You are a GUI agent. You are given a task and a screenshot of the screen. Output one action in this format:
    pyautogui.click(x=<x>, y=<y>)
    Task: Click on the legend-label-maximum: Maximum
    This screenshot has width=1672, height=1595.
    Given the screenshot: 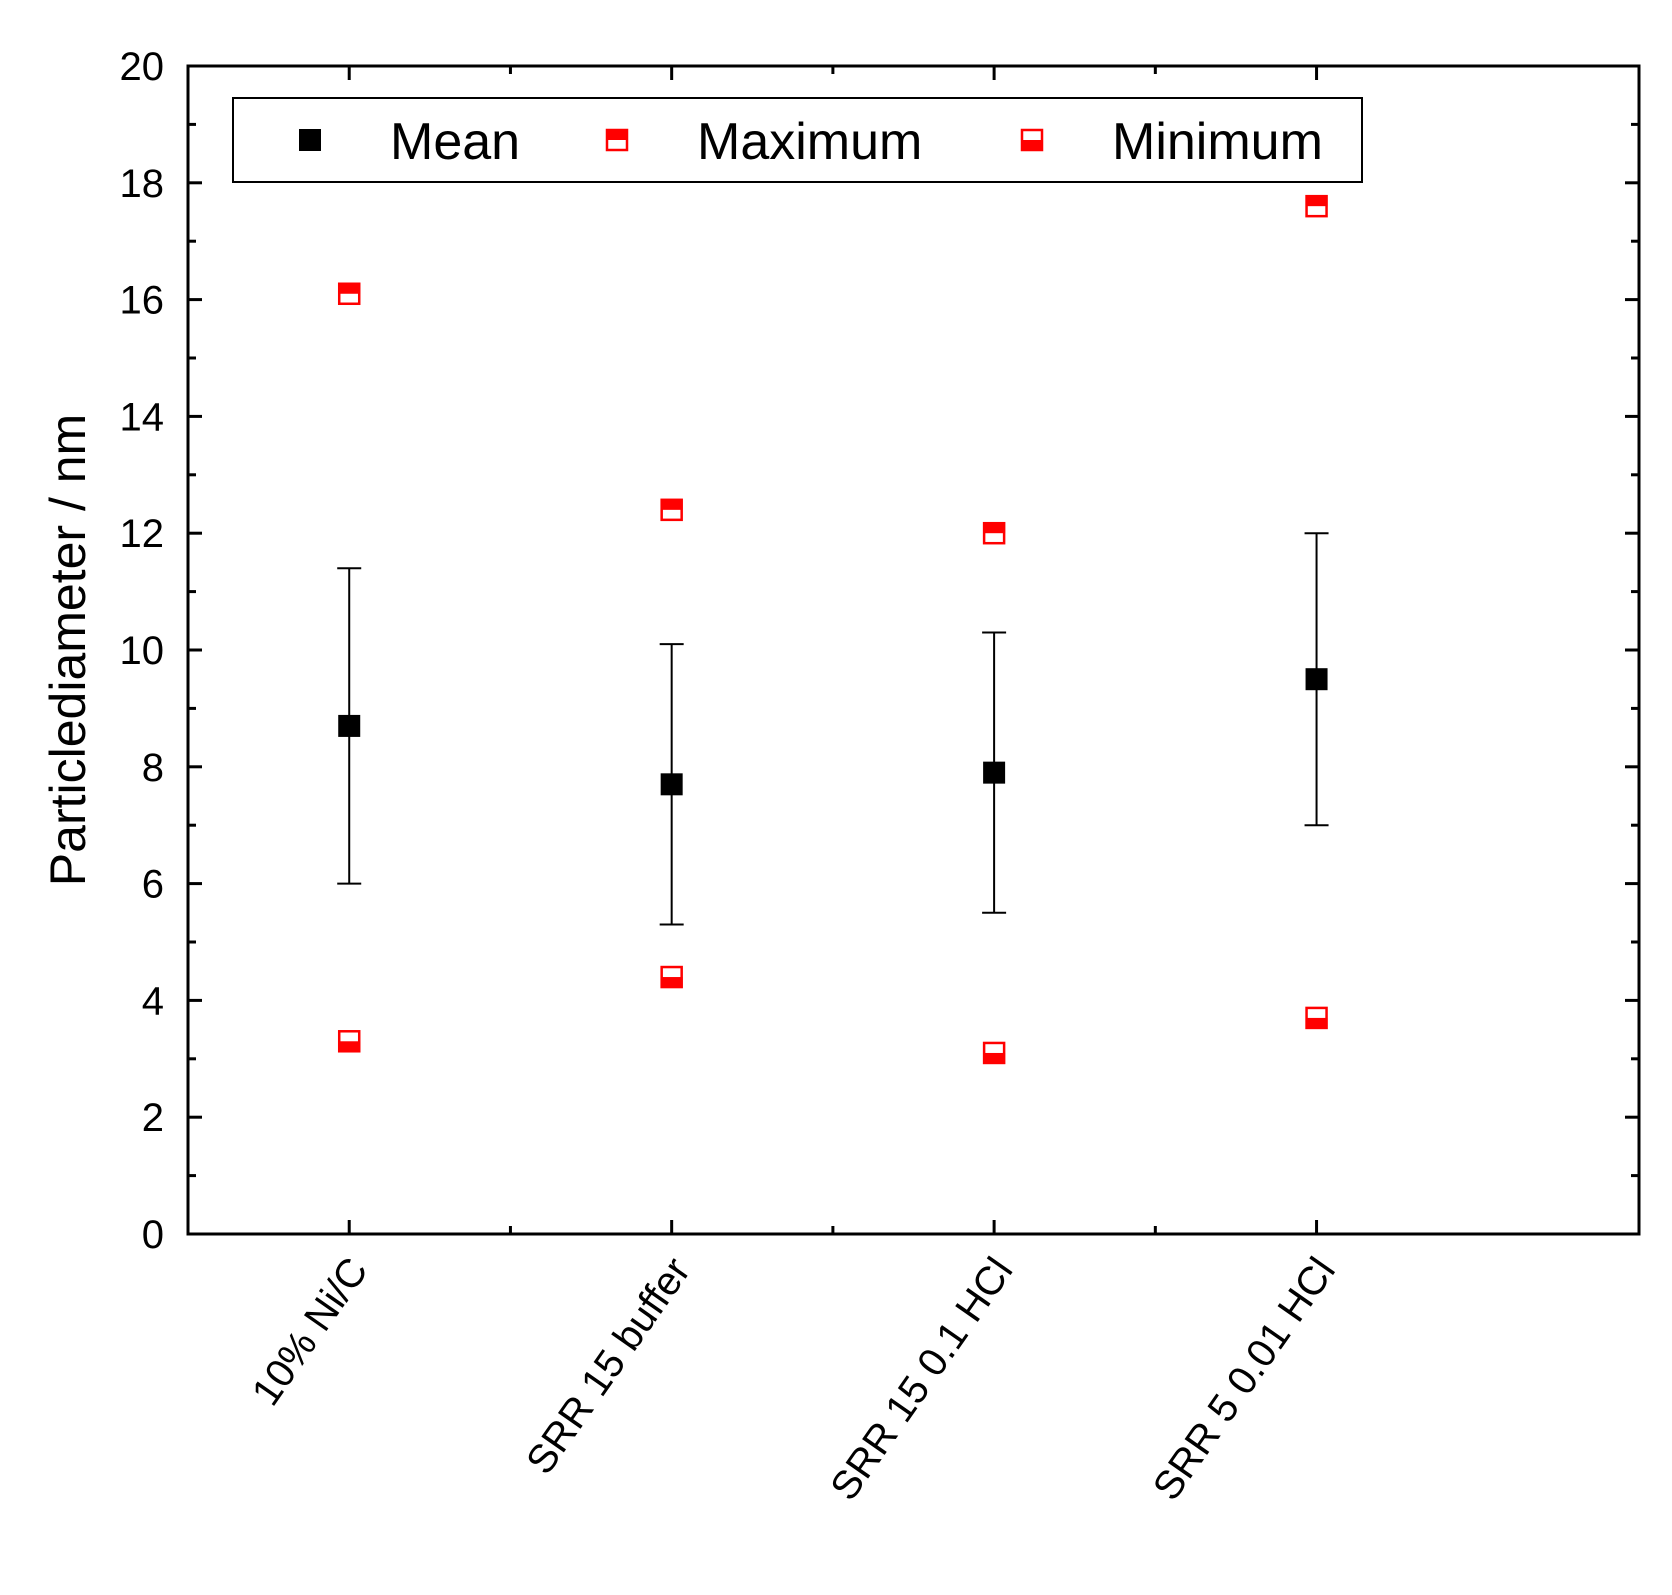 What is the action you would take?
    pyautogui.click(x=809, y=142)
    